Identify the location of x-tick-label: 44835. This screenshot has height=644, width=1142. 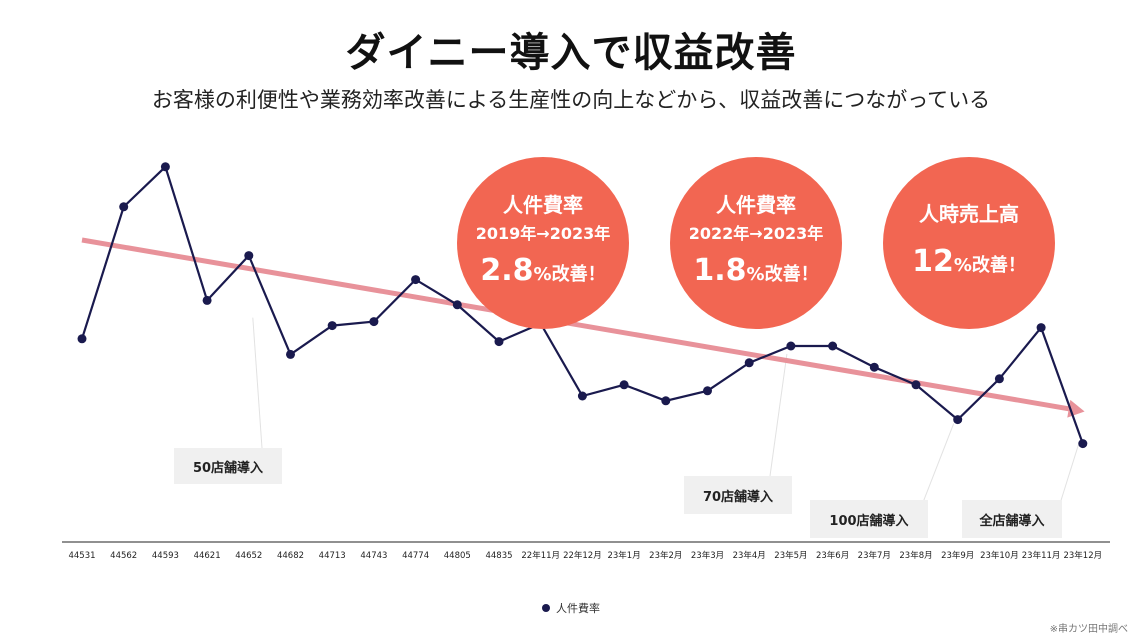
(498, 556).